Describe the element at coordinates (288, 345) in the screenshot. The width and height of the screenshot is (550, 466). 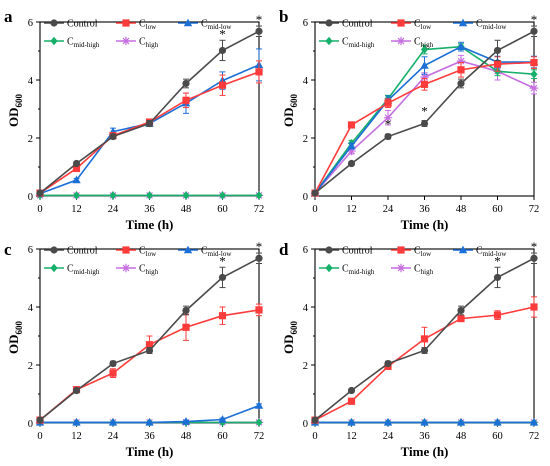
I see `y-axis-title-main: OD` at that location.